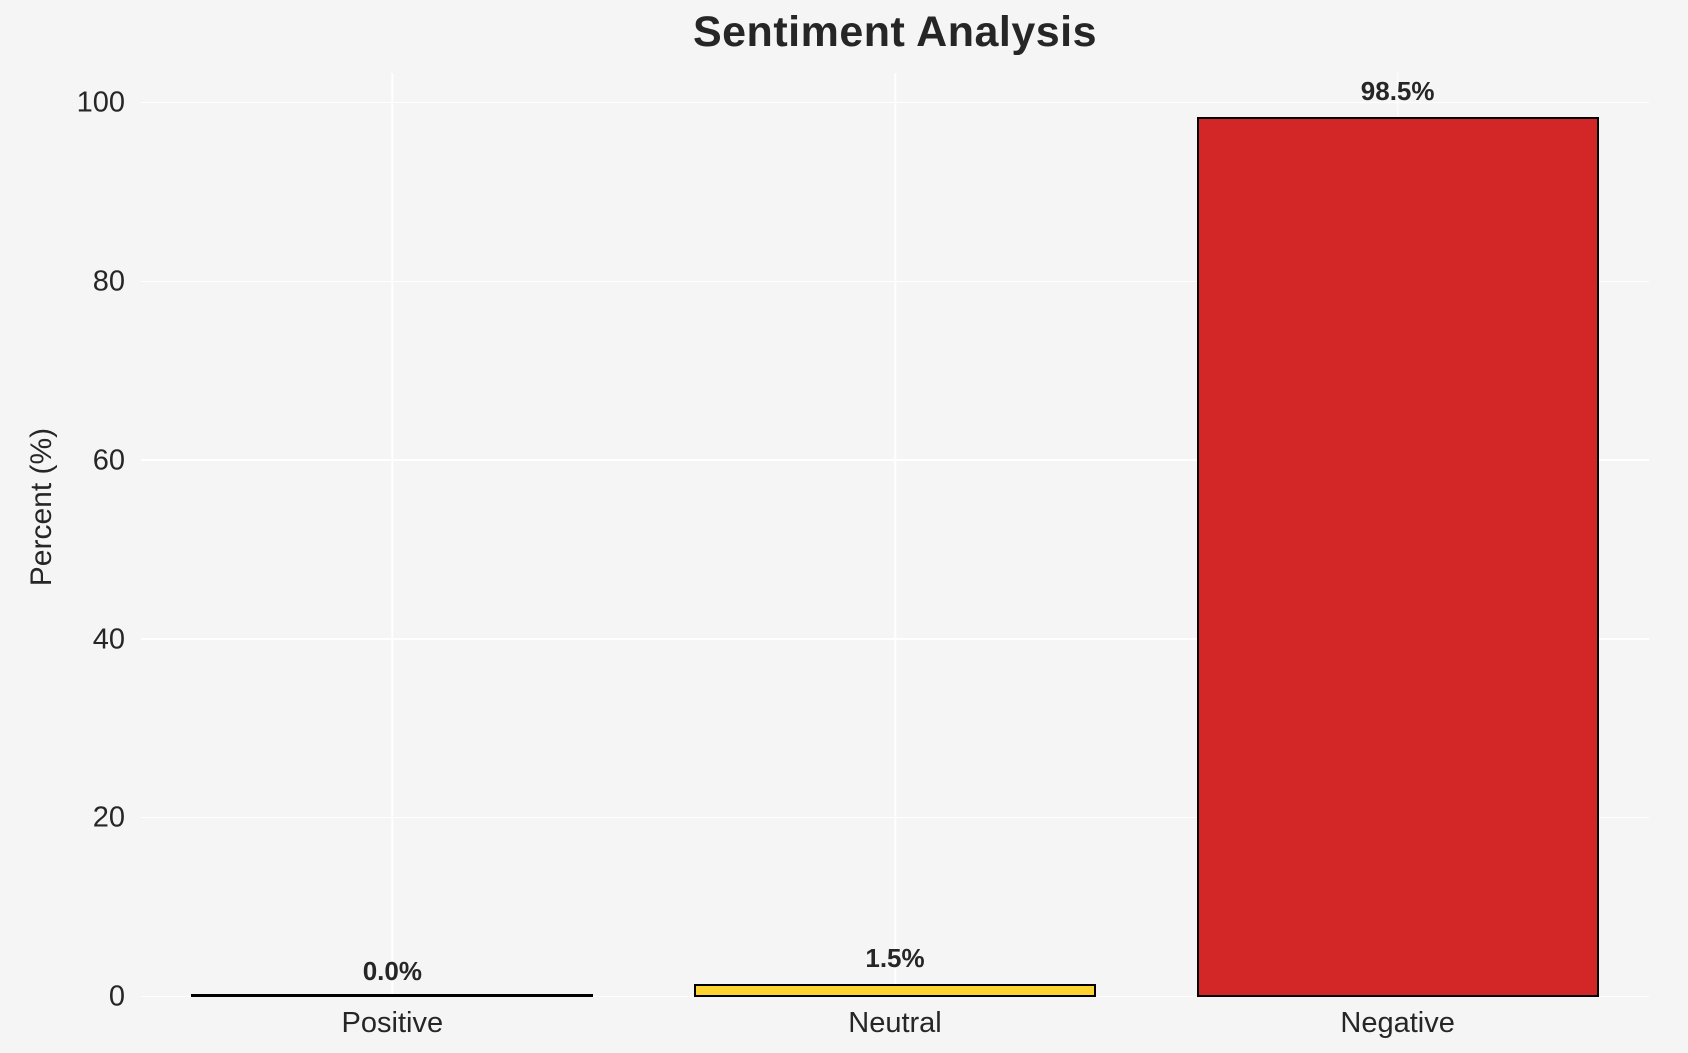  What do you see at coordinates (1397, 90) in the screenshot?
I see `bar-value-label: 98.5%` at bounding box center [1397, 90].